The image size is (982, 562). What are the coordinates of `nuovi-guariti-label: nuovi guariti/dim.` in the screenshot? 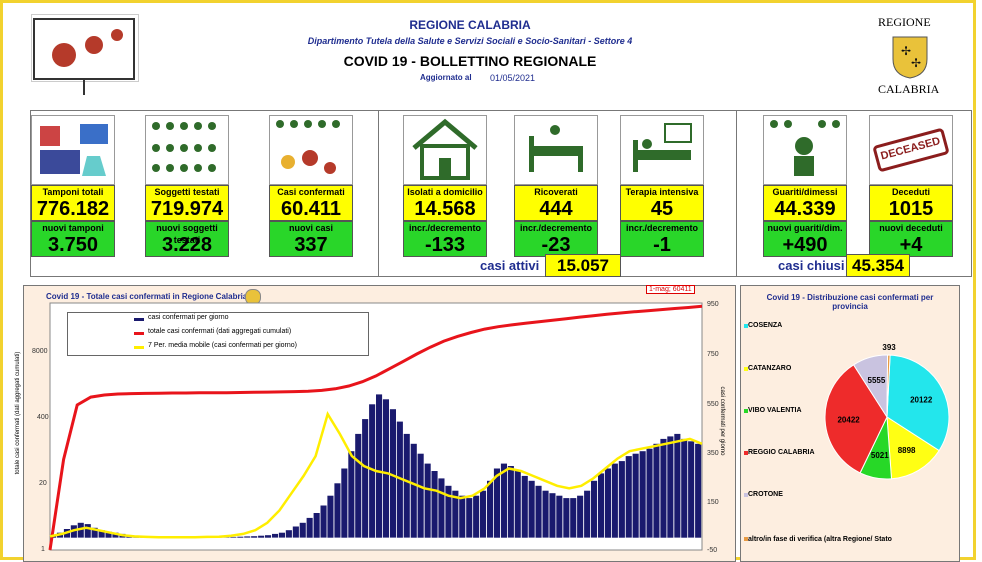 It's located at (805, 227).